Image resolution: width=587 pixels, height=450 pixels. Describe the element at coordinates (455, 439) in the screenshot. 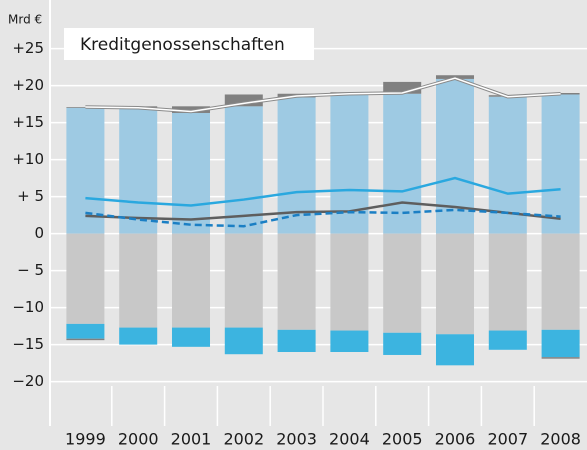

I see `x-tick-label: 2006` at that location.